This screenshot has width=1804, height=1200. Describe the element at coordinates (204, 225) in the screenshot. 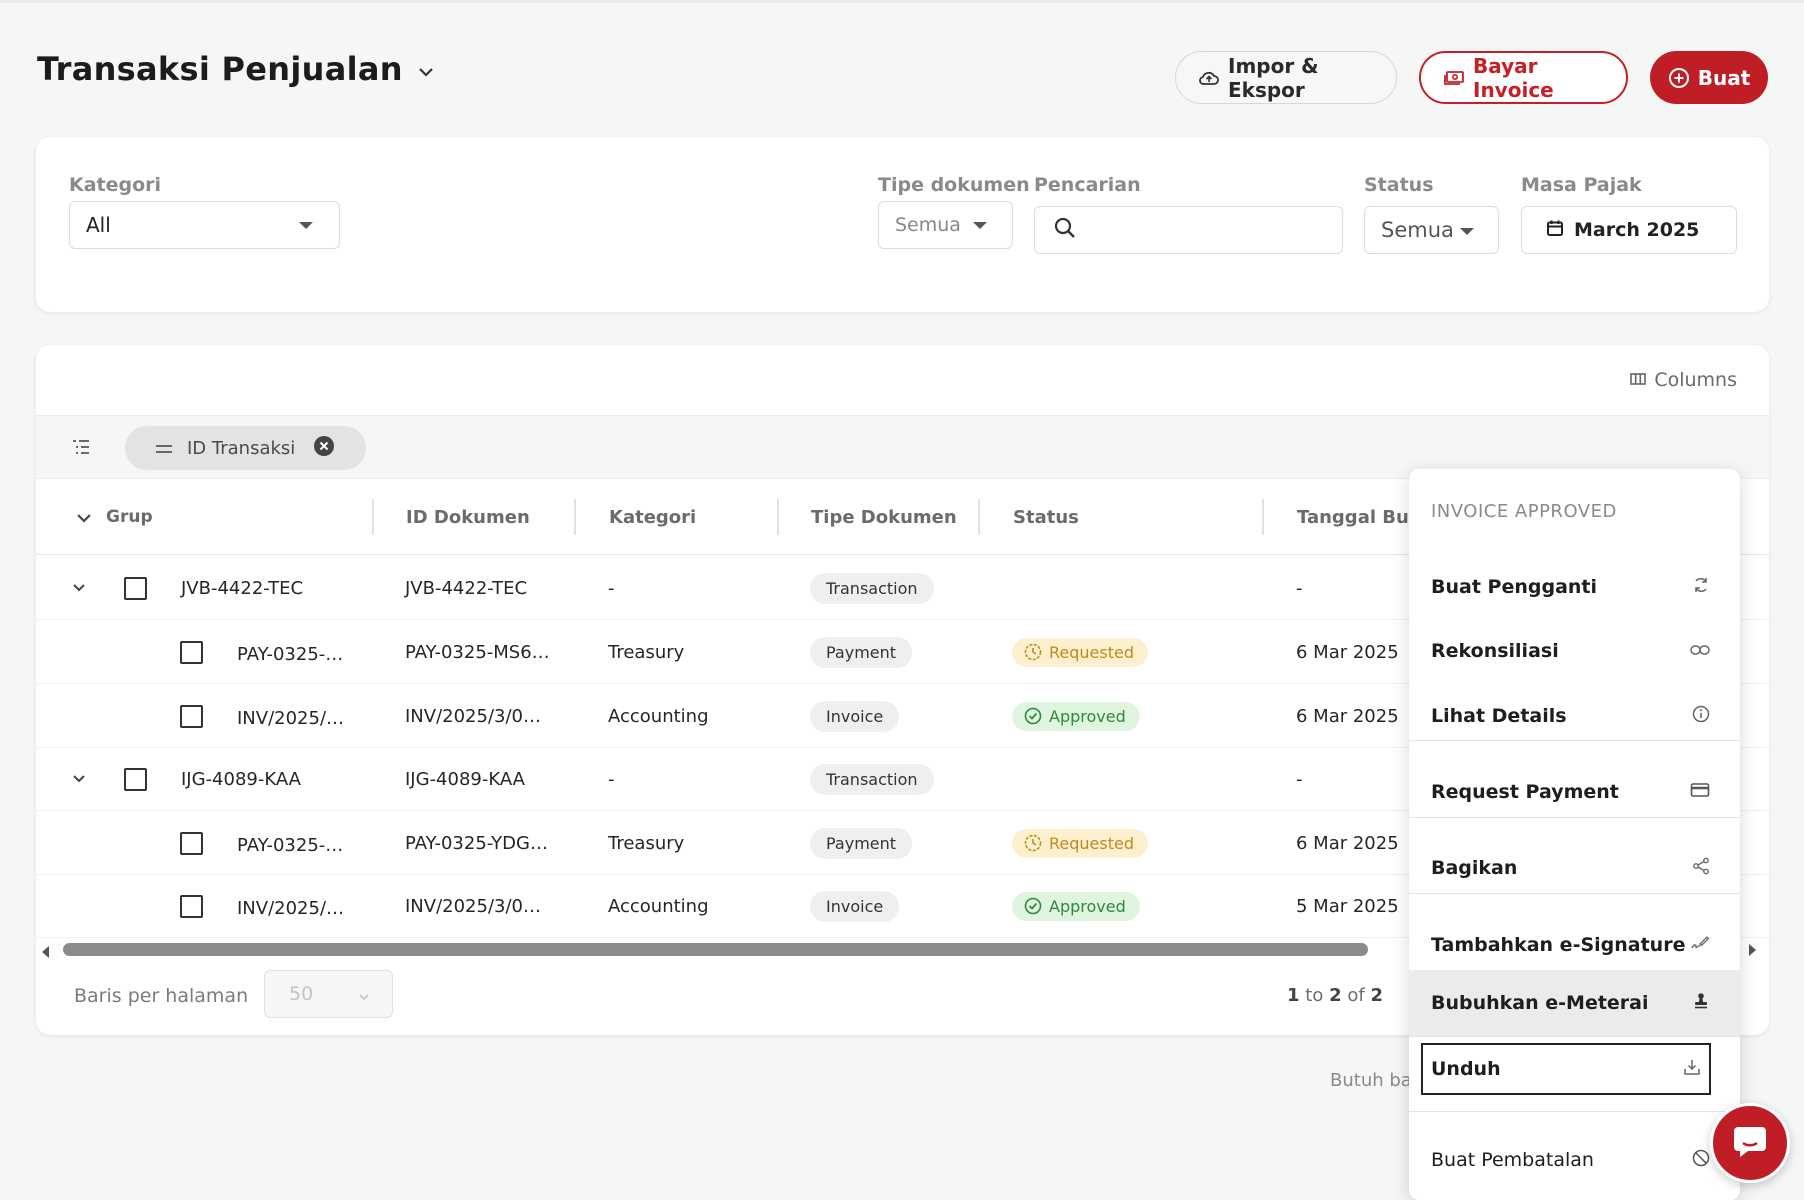

I see `kategori-select: All` at that location.